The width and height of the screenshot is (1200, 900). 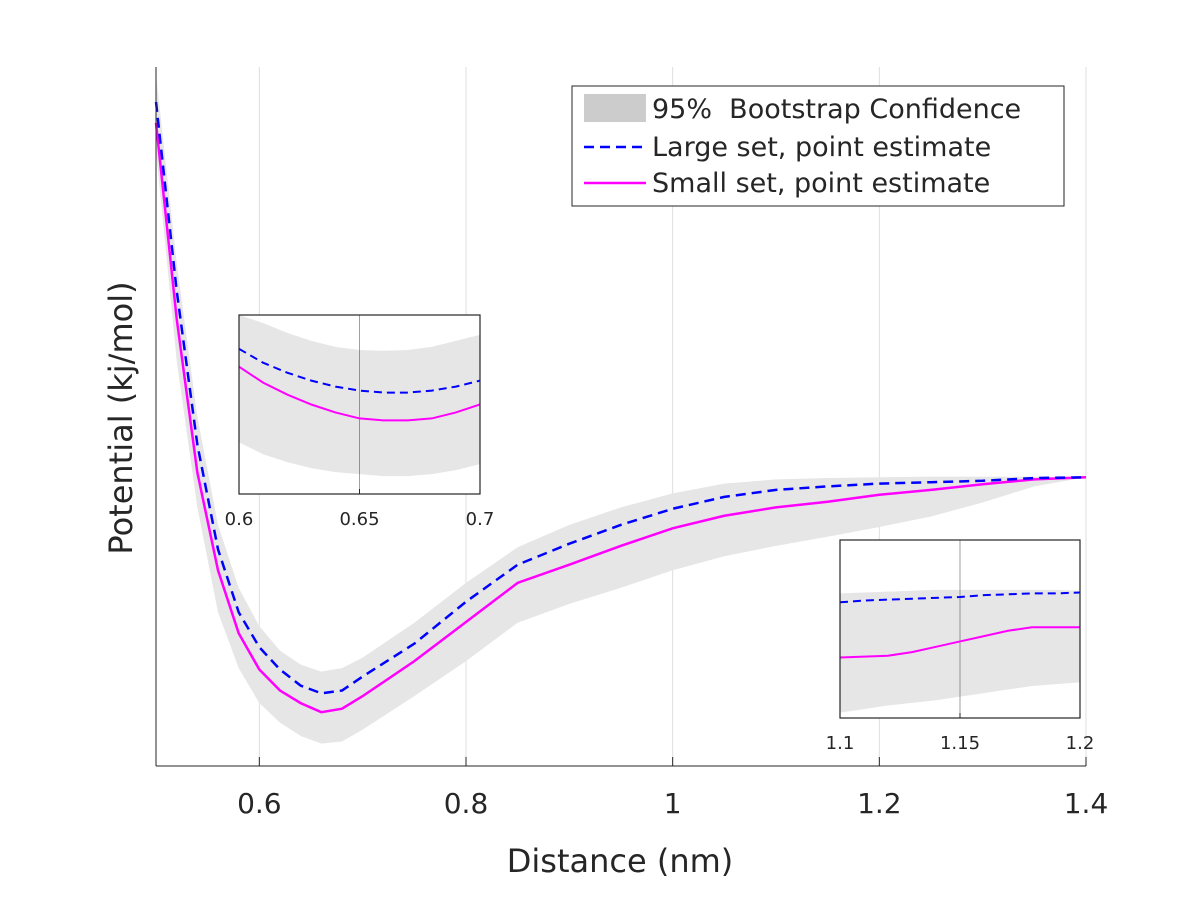 What do you see at coordinates (259, 803) in the screenshot?
I see `x-tick-label-0: 0.6` at bounding box center [259, 803].